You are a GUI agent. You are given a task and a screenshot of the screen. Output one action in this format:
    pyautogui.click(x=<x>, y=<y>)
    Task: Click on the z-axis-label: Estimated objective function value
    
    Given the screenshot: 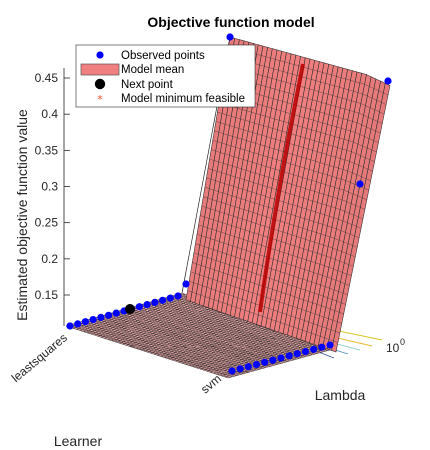 What is the action you would take?
    pyautogui.click(x=22, y=215)
    